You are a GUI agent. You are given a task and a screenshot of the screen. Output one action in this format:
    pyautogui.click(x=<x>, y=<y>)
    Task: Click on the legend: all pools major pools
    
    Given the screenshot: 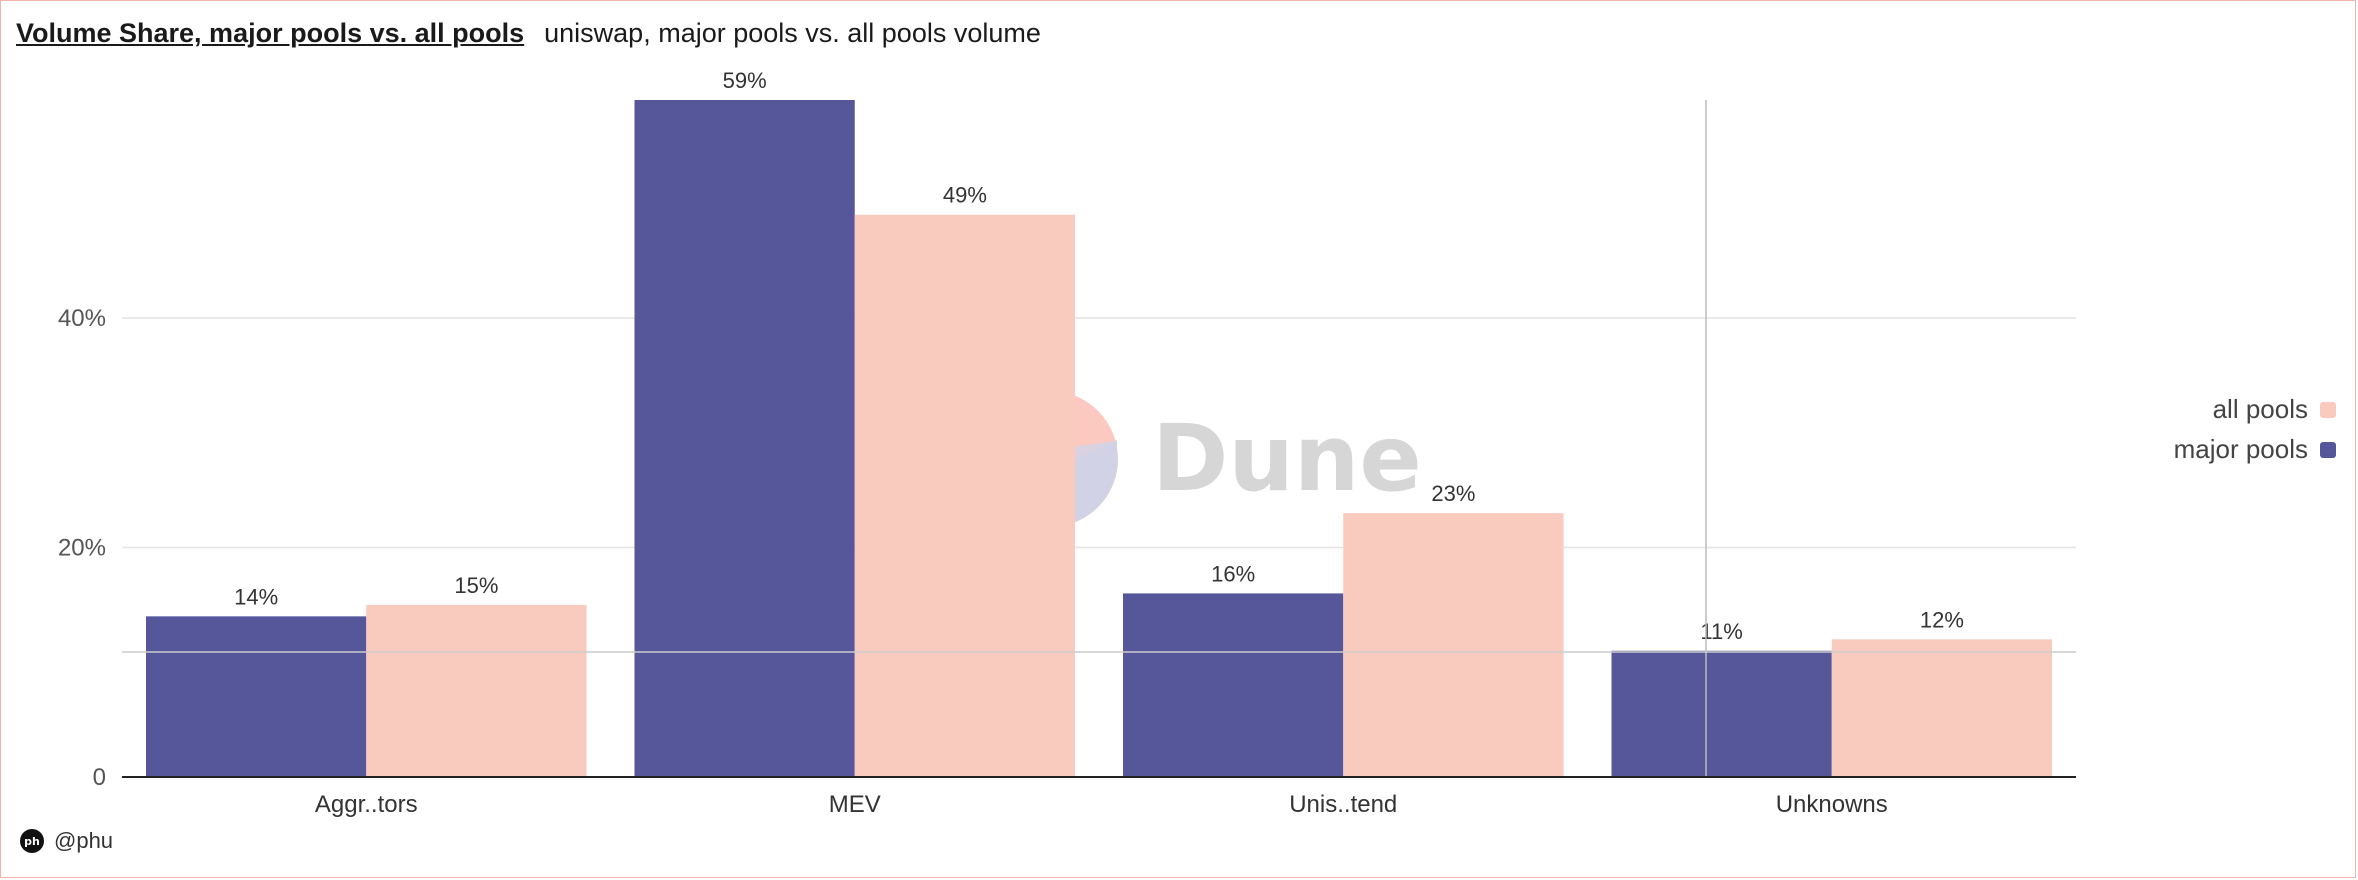 What is the action you would take?
    pyautogui.click(x=2255, y=429)
    